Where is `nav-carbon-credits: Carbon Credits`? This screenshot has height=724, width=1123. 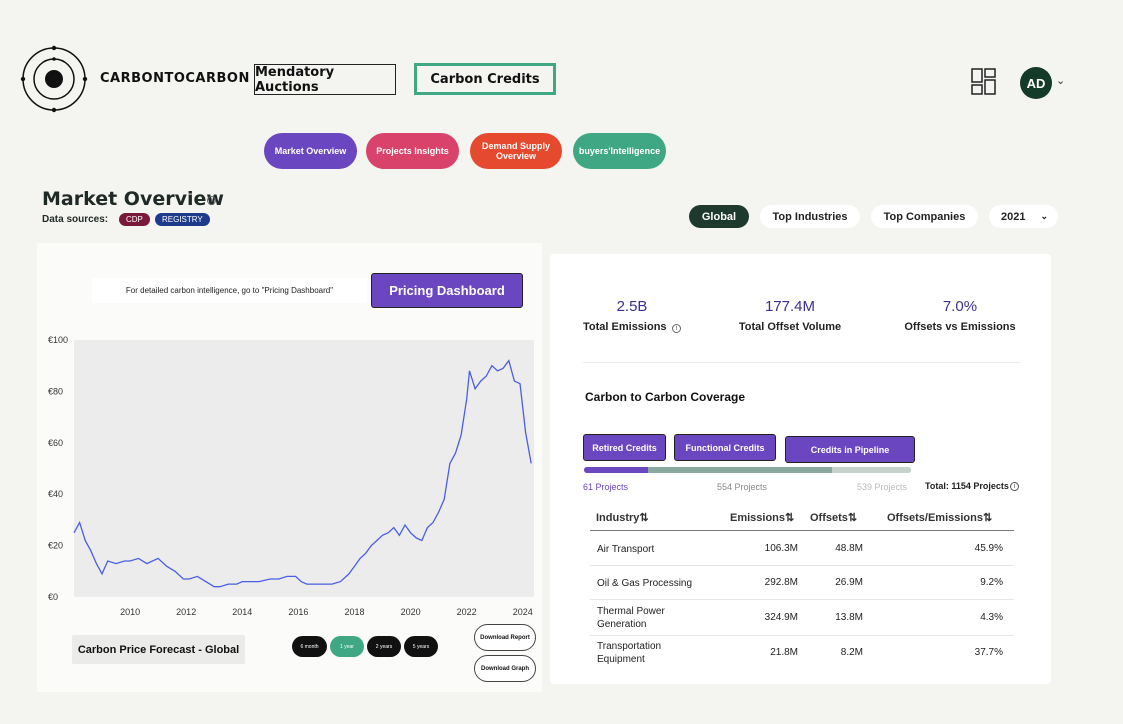 nav-carbon-credits: Carbon Credits is located at coordinates (485, 79).